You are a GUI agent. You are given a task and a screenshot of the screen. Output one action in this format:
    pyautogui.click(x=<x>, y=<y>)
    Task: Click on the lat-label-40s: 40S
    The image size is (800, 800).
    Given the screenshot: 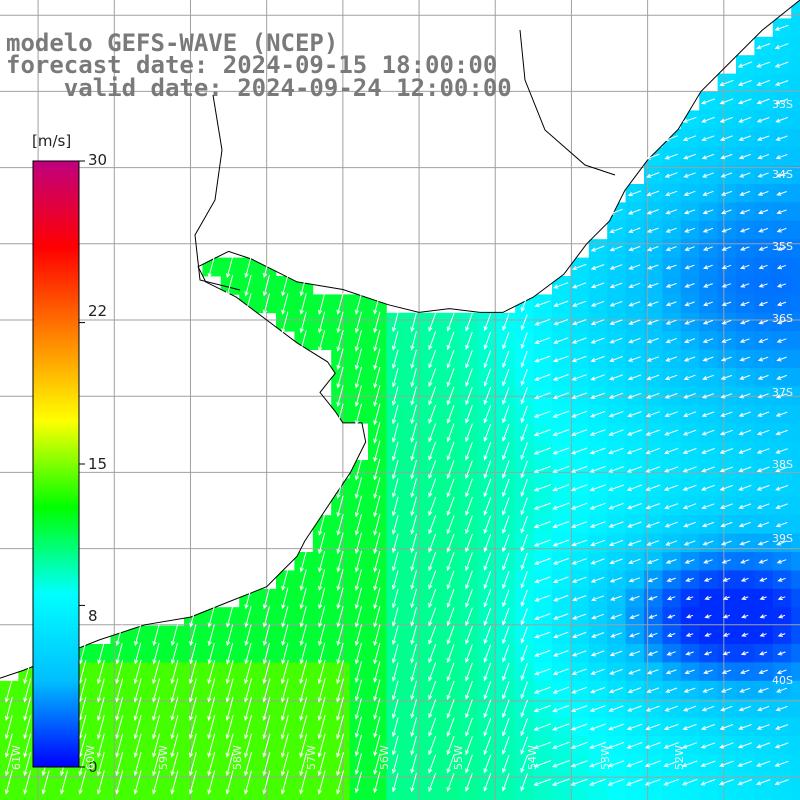 What is the action you would take?
    pyautogui.click(x=782, y=680)
    